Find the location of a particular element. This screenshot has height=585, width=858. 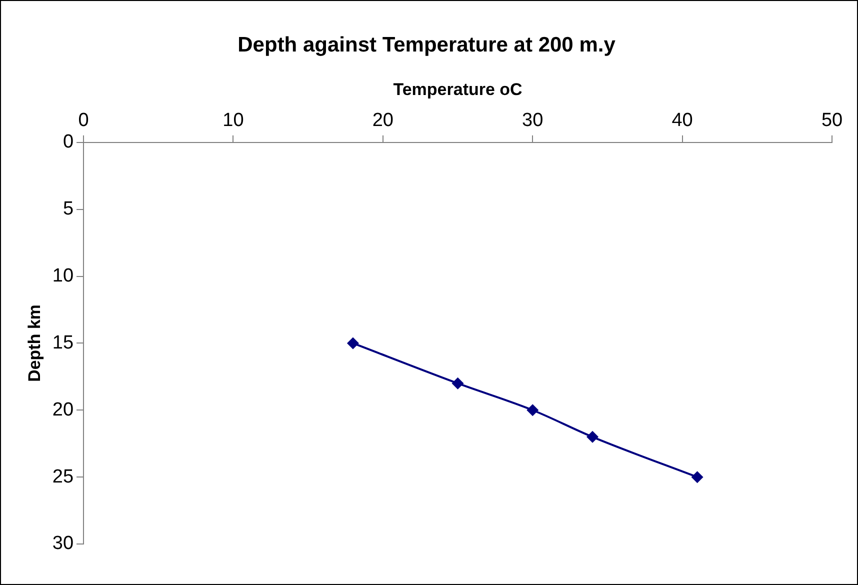

y-tick-label: 10 is located at coordinates (63, 276).